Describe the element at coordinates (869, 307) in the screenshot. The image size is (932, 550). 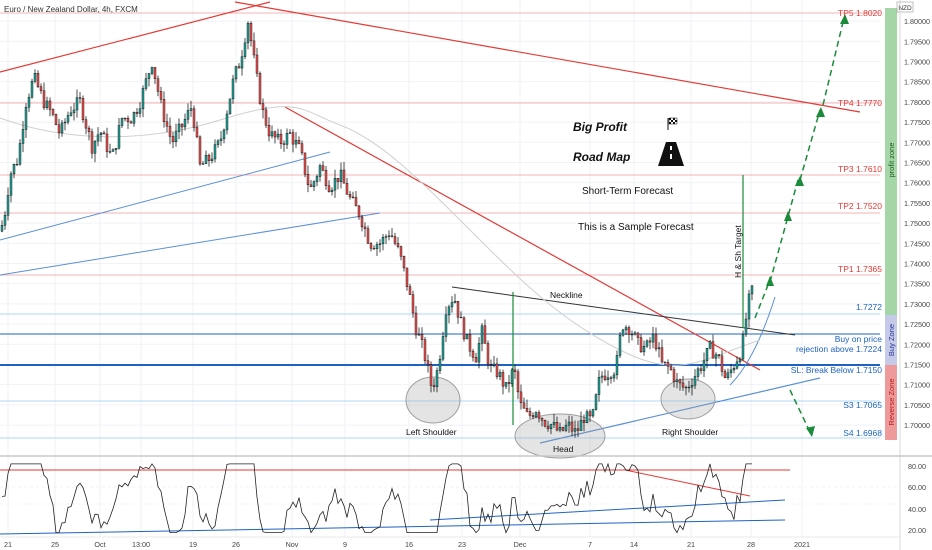
I see `resistance-label: 1.7272` at that location.